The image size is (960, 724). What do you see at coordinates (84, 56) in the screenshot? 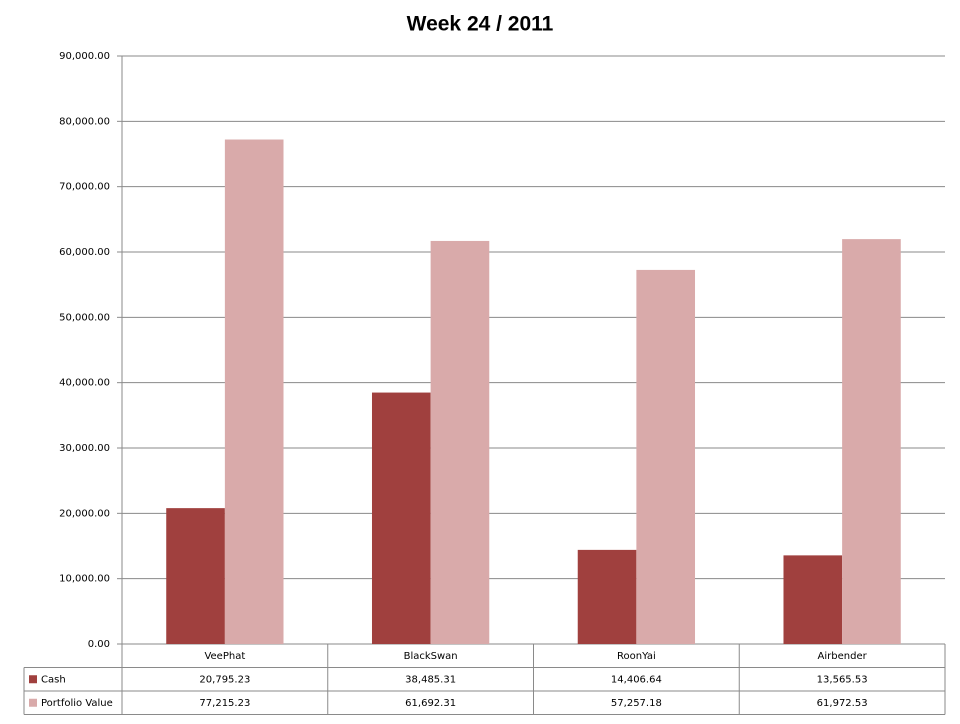
I see `y-tick-label: 90,000.00` at bounding box center [84, 56].